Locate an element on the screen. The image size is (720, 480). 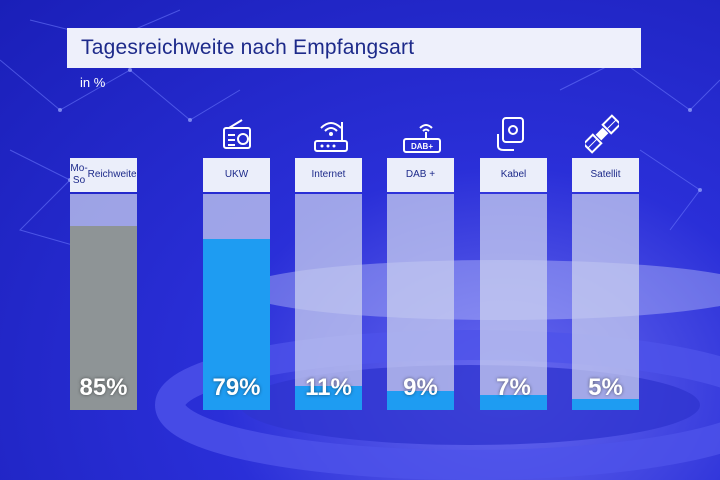
bar-track: 9% is located at coordinates (420, 302).